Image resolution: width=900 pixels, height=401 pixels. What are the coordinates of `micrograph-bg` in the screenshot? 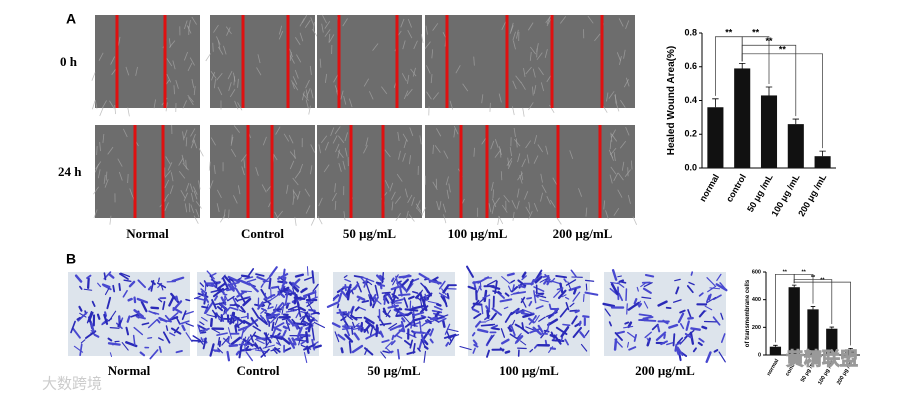 It's located at (582, 171).